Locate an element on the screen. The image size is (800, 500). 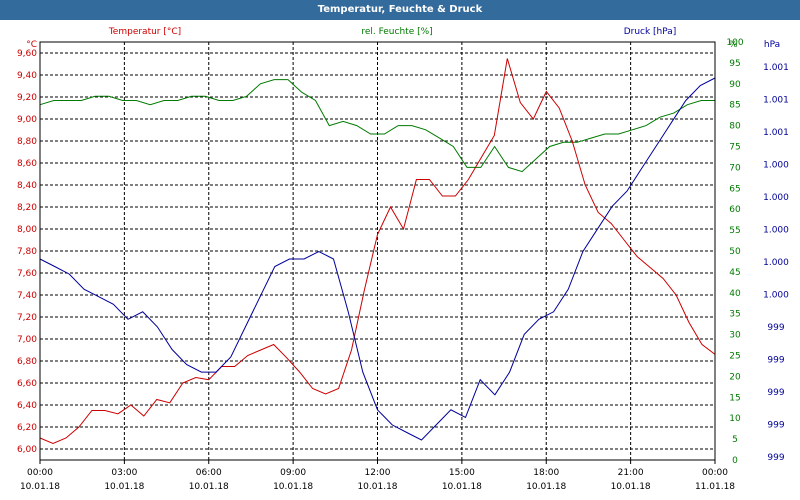
humidity-tick-label: 65 is located at coordinates (734, 189).